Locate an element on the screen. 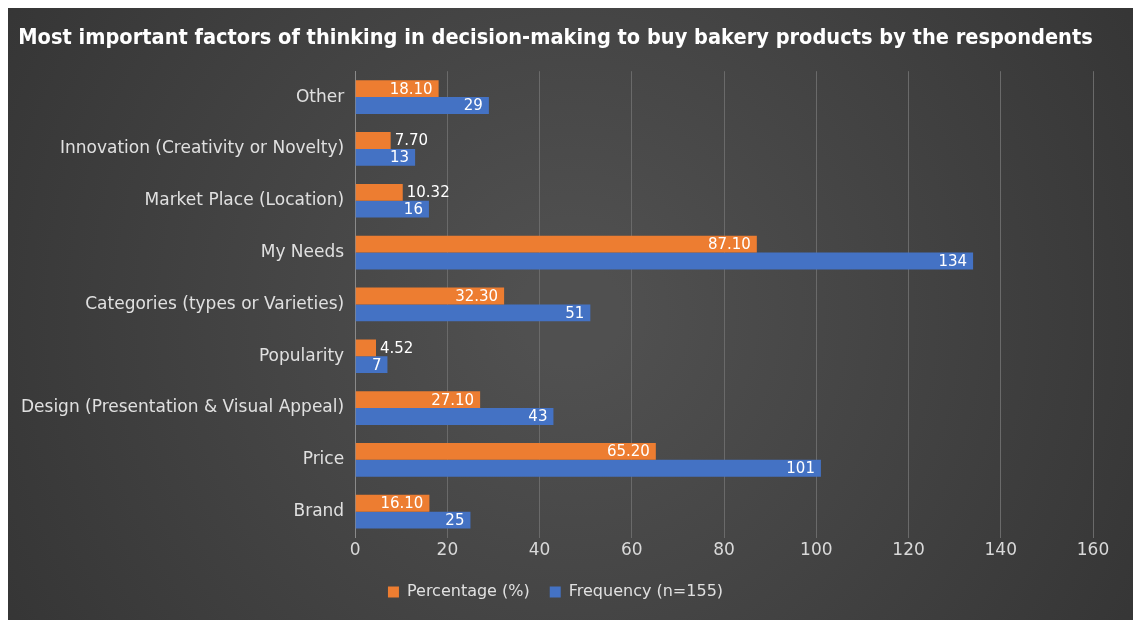  x-tick-label: 0 is located at coordinates (355, 549).